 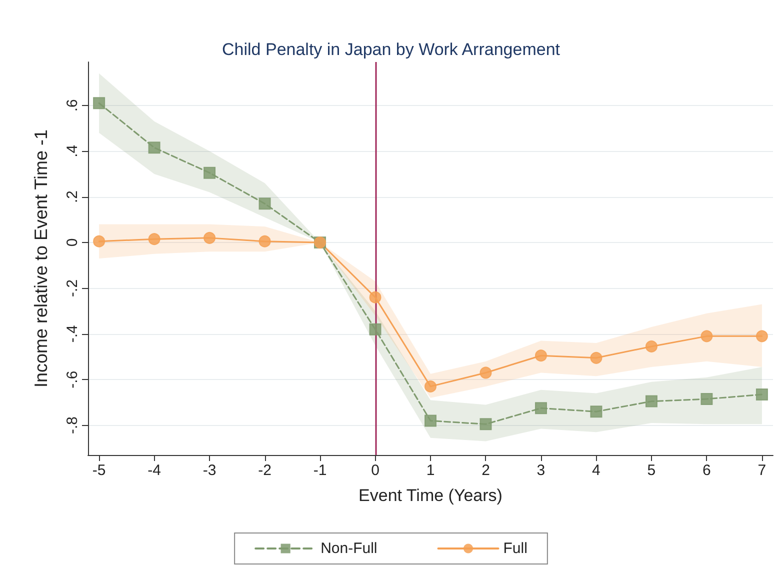 I want to click on y-tick-label: -.2, so click(x=72, y=288).